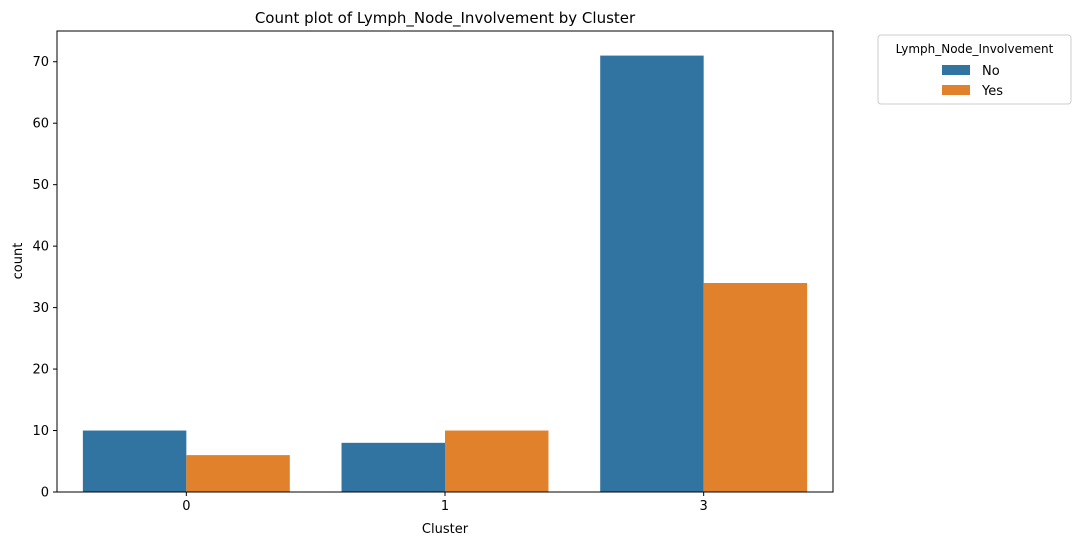  Describe the element at coordinates (40, 431) in the screenshot. I see `y-tick-label: 10` at that location.